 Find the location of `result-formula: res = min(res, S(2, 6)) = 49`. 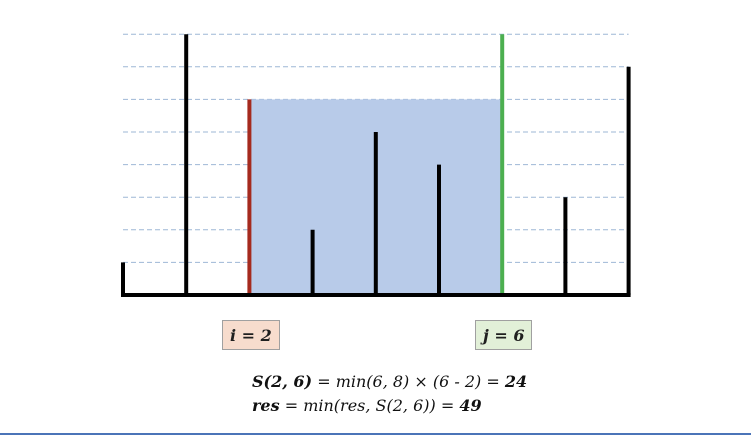

result-formula: res = min(res, S(2, 6)) = 49 is located at coordinates (367, 405).